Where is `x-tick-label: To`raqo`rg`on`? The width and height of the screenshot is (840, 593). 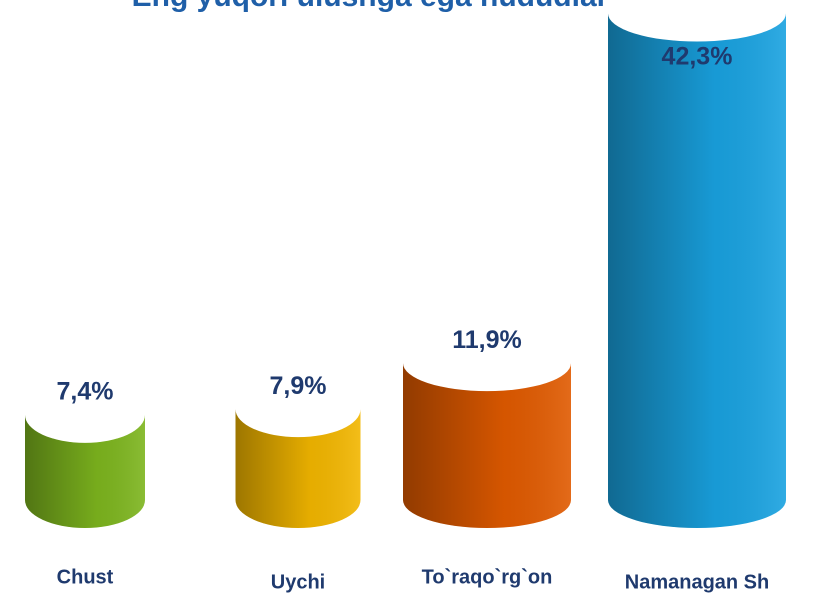
x-tick-label: To`raqo`rg`on is located at coordinates (487, 577).